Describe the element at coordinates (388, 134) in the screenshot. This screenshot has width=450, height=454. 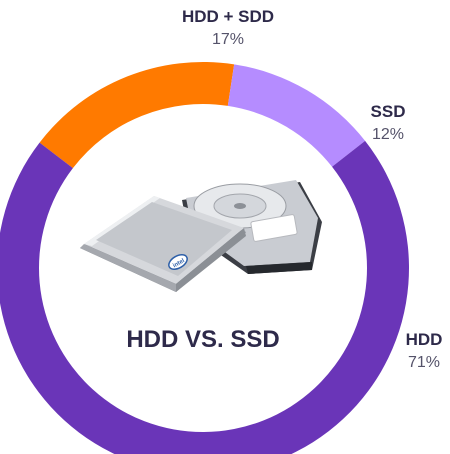
I see `slice-value-ssd: 12%` at that location.